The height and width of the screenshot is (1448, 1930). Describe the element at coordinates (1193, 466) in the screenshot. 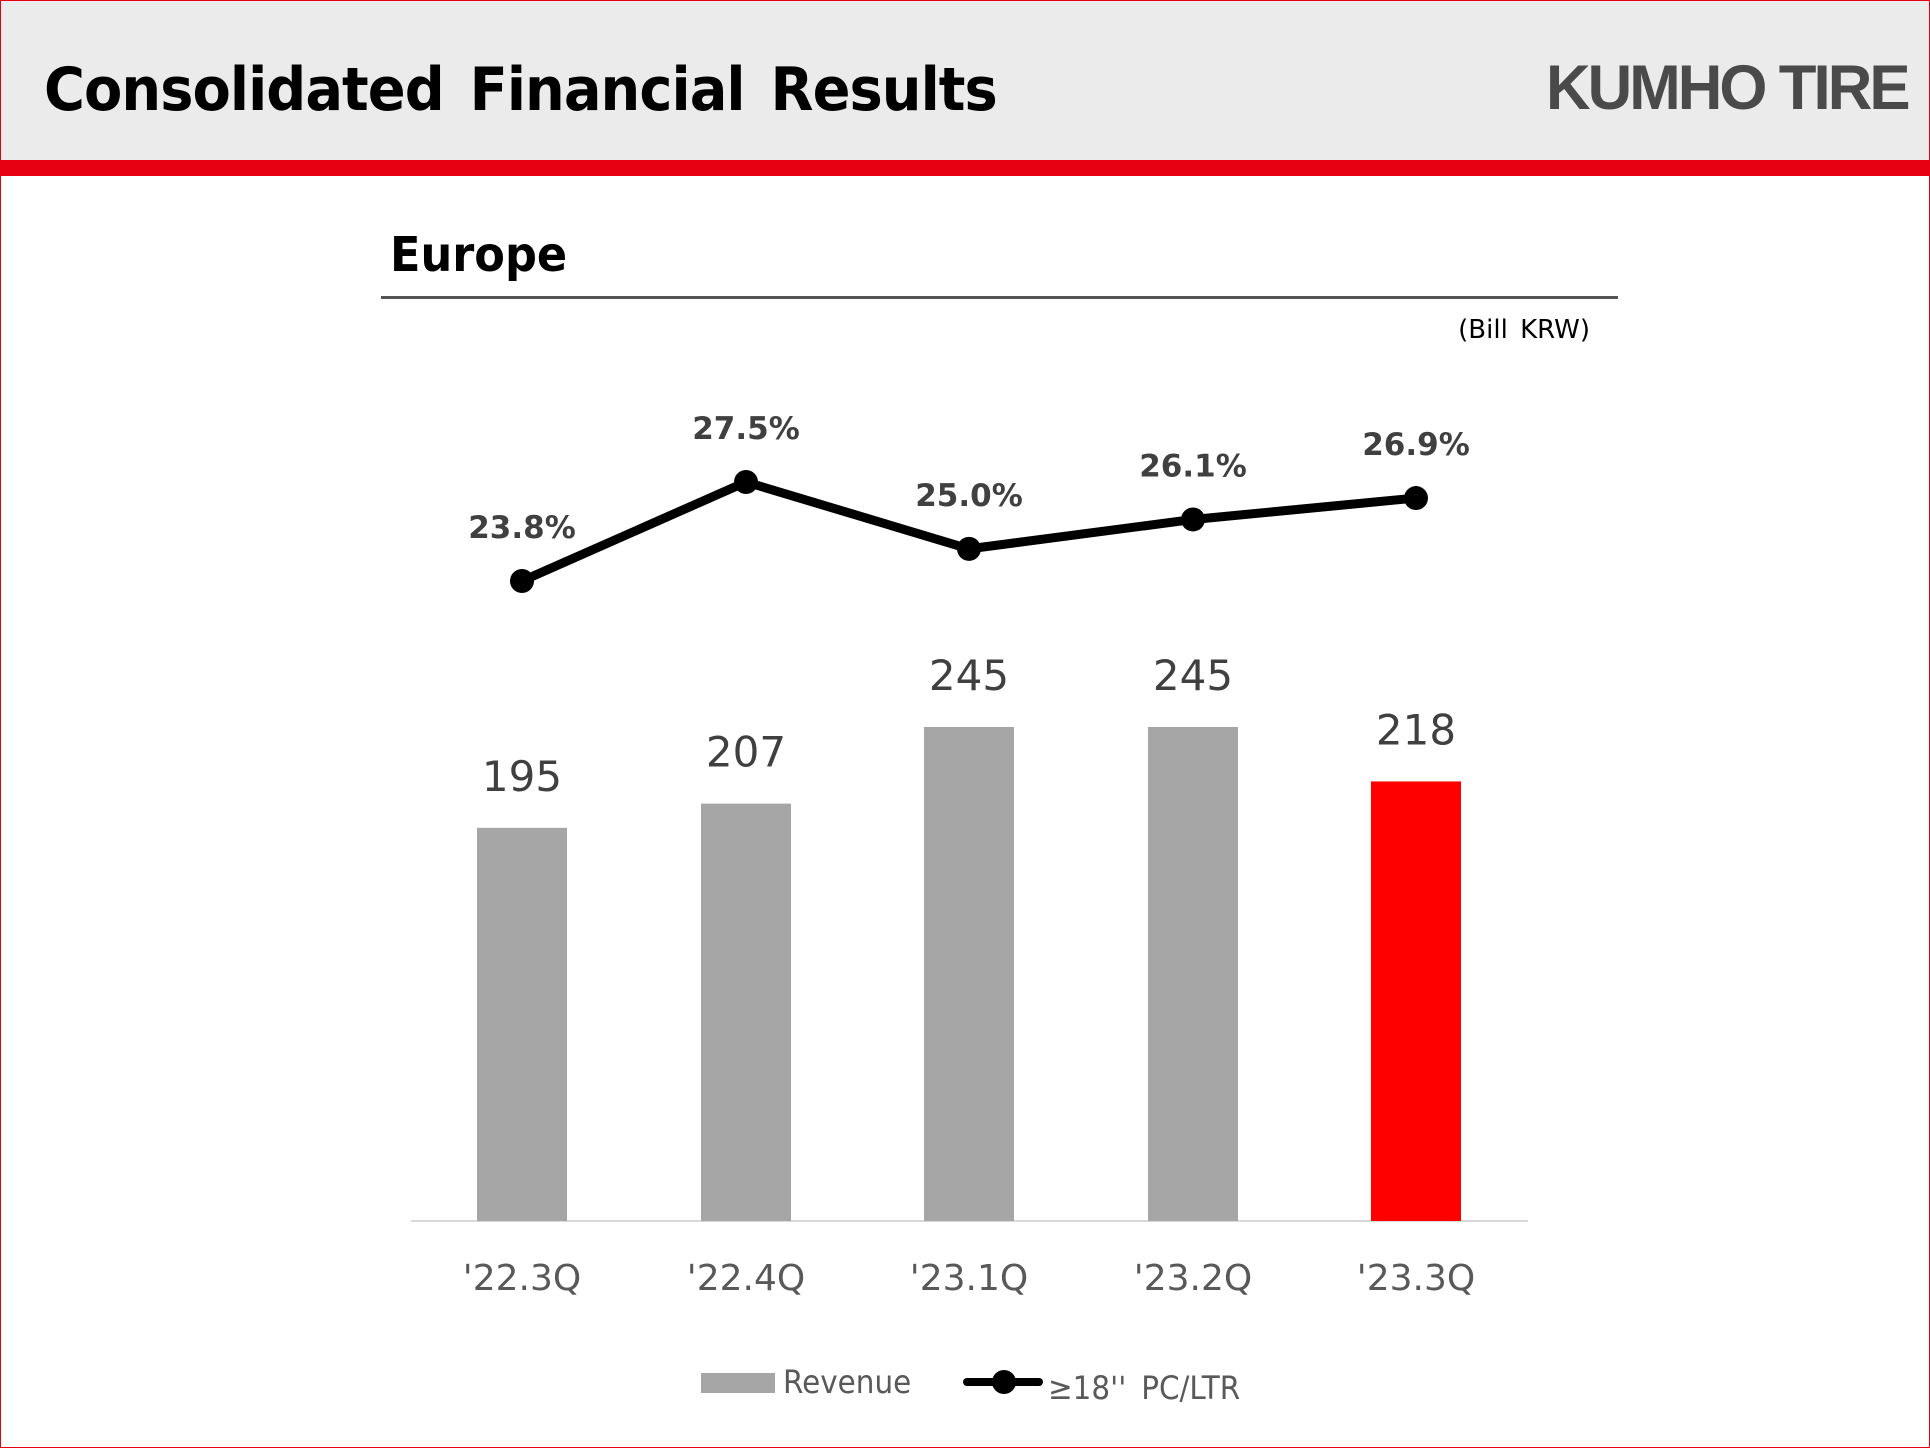

I see `line-value-label: 26.1%` at that location.